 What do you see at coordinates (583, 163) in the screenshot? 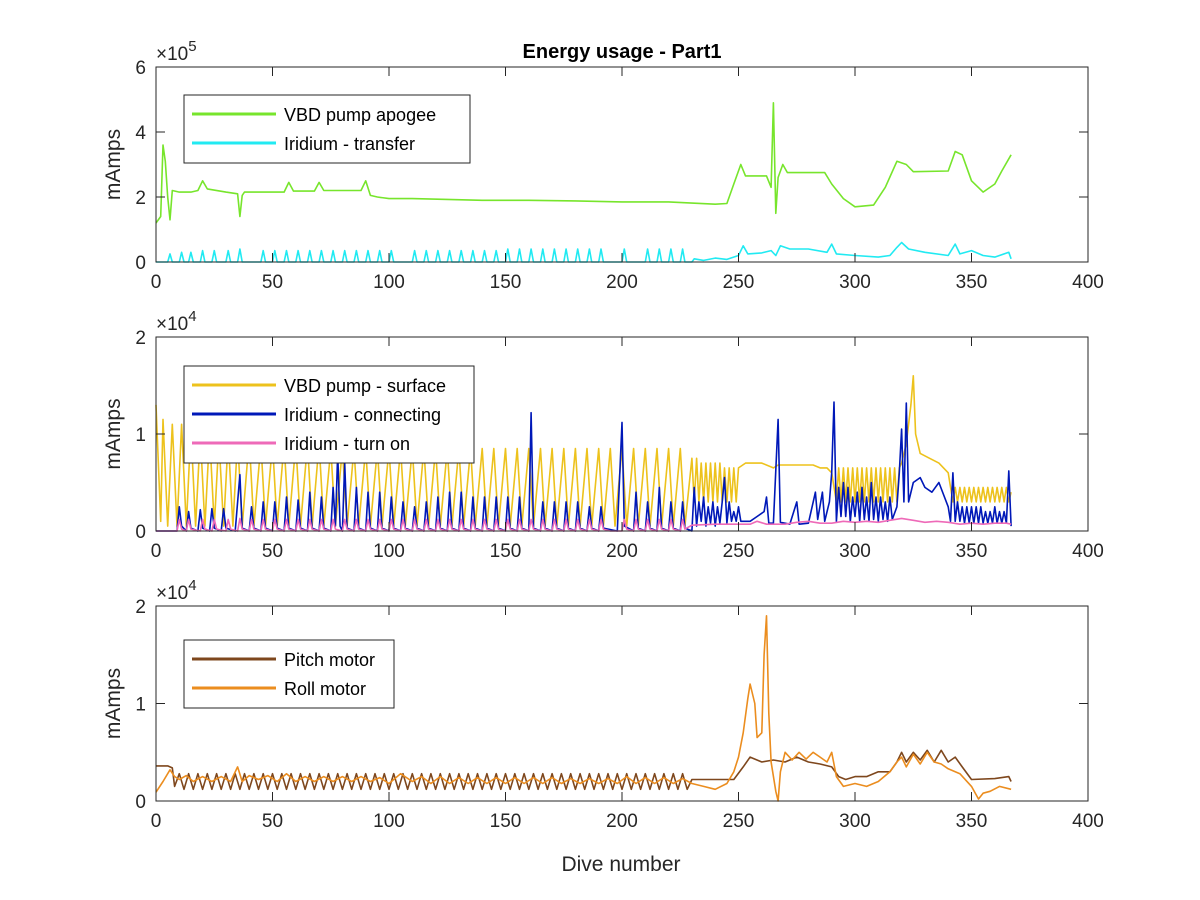
I see `series-line-vbd-pump-apogee` at bounding box center [583, 163].